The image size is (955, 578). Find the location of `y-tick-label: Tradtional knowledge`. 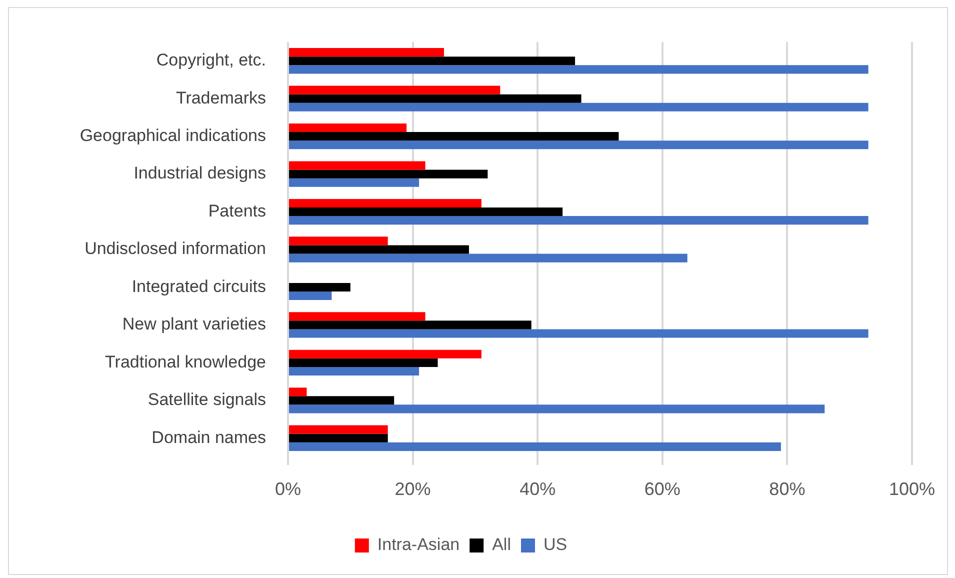

y-tick-label: Tradtional knowledge is located at coordinates (185, 362).